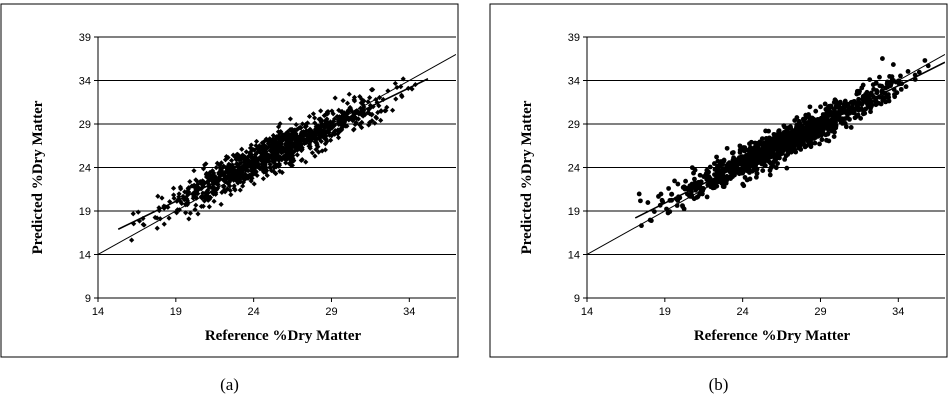 The height and width of the screenshot is (401, 949). I want to click on x-axis-title: Reference %Dry Matter, so click(772, 336).